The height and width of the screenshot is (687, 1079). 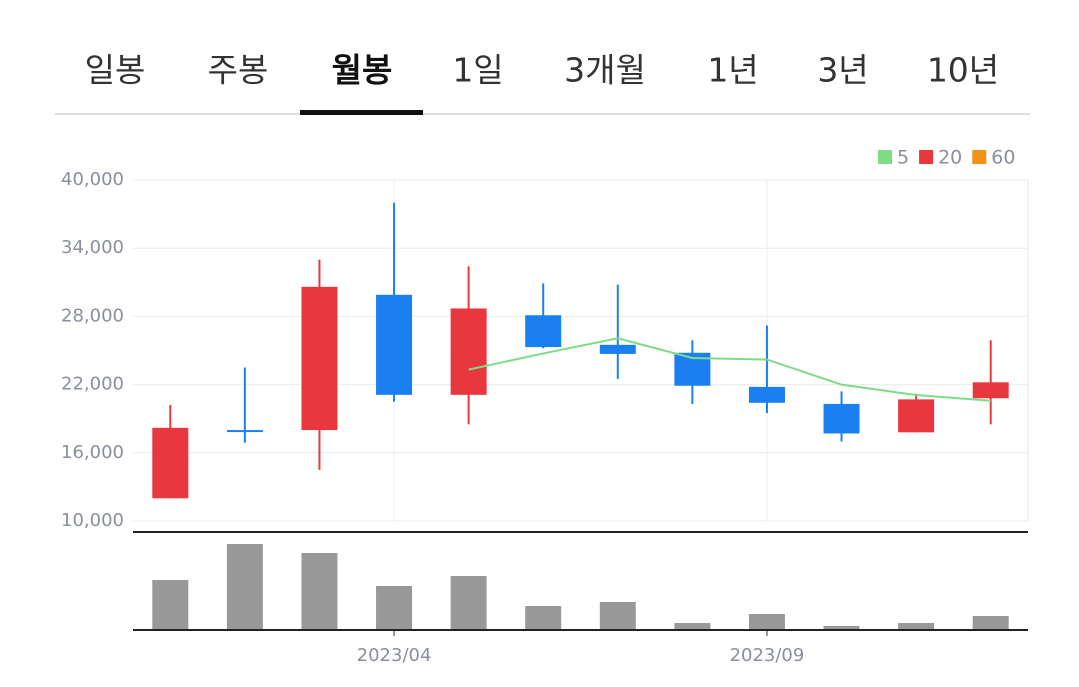 I want to click on ma-line, so click(x=729, y=369).